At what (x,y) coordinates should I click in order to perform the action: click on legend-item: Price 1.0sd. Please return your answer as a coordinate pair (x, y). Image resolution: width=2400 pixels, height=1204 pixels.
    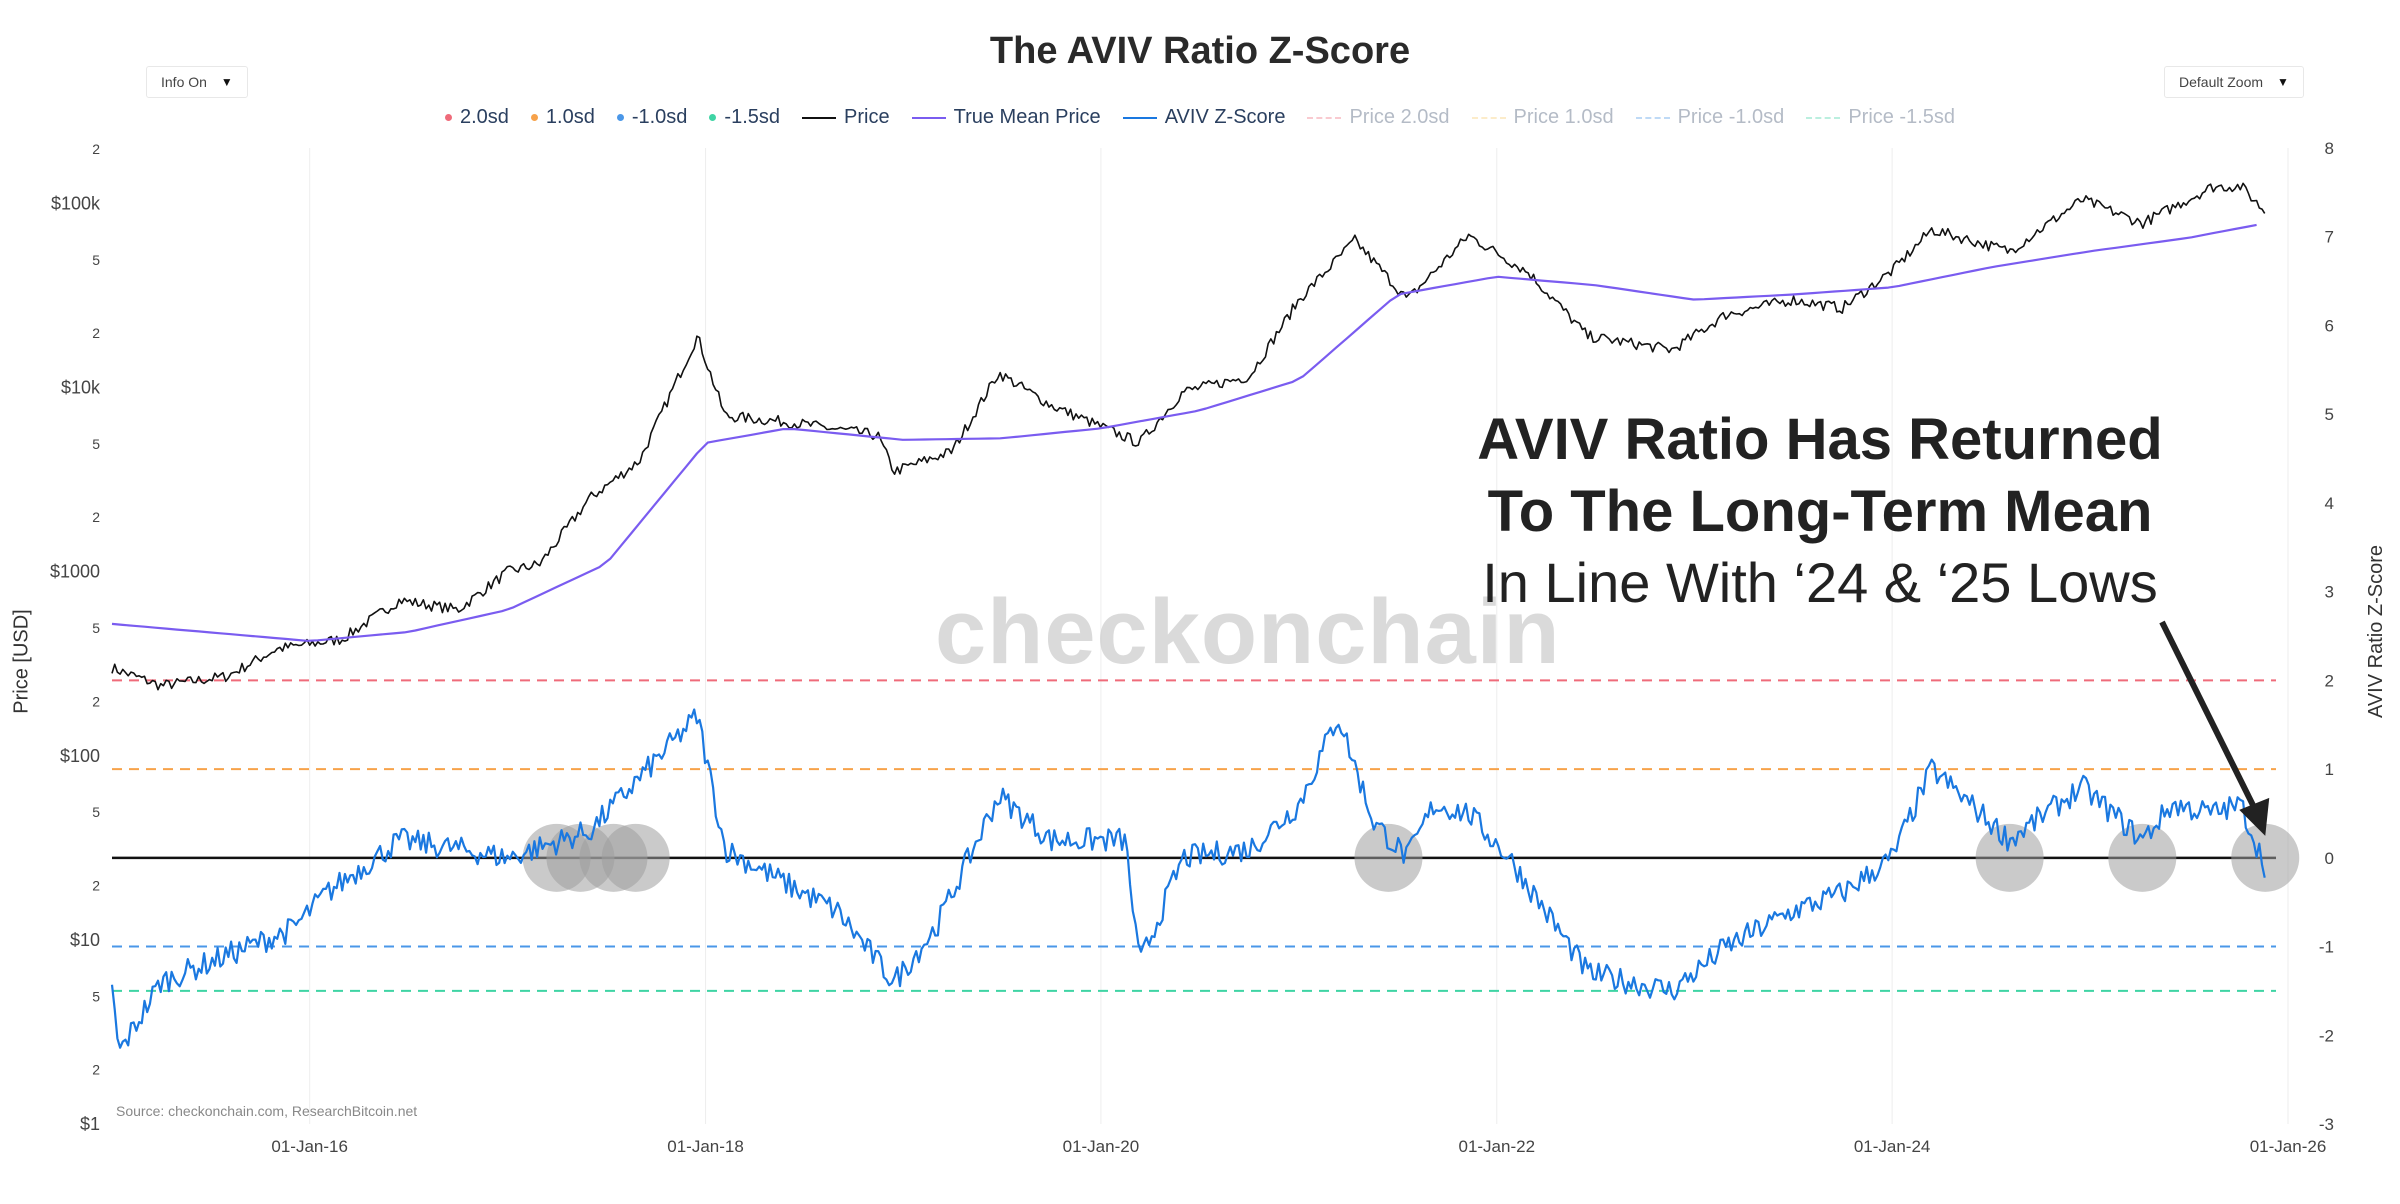
    Looking at the image, I should click on (1542, 117).